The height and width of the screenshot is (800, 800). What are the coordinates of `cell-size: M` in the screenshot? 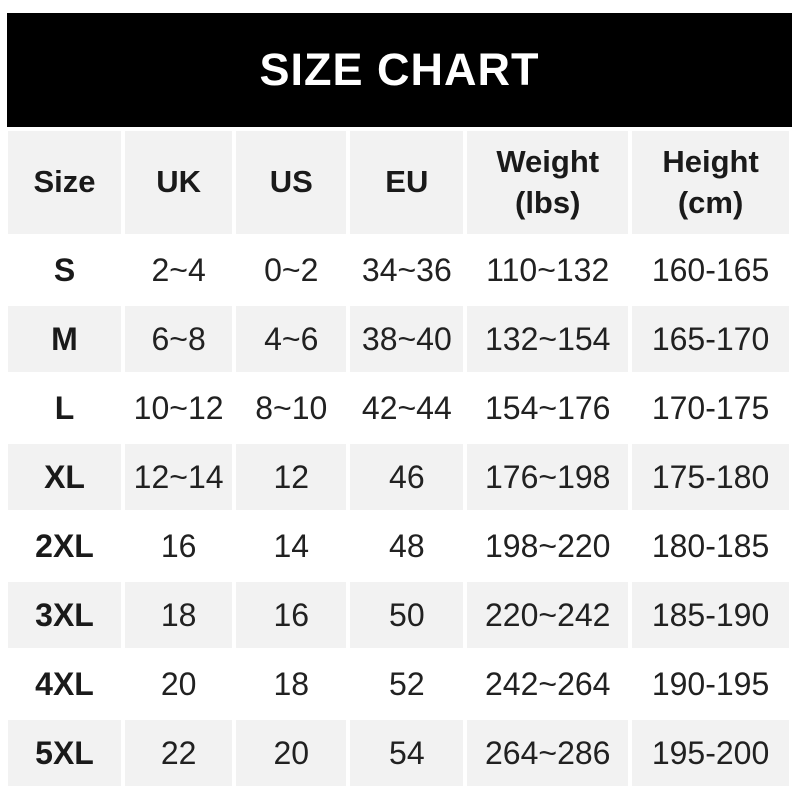 It's located at (65, 339).